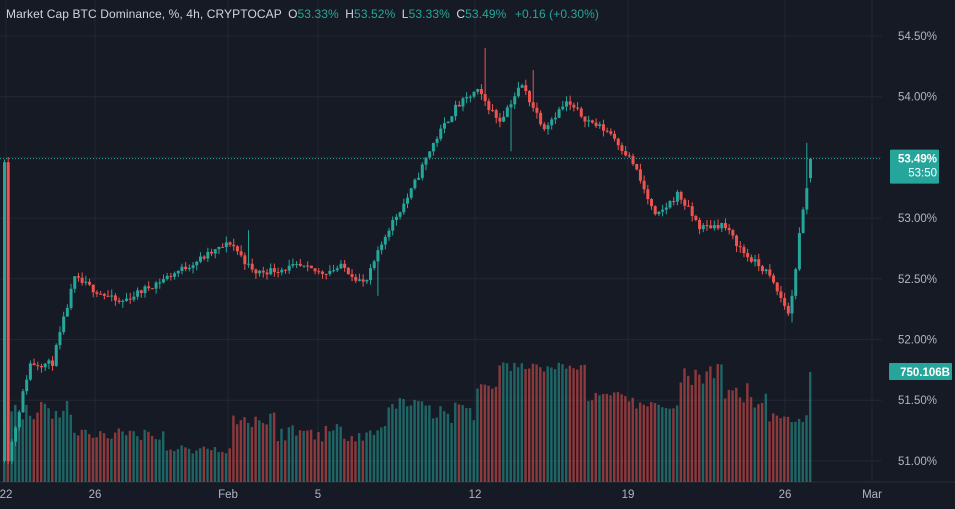  Describe the element at coordinates (228, 495) in the screenshot. I see `time-tick-label: Feb` at that location.